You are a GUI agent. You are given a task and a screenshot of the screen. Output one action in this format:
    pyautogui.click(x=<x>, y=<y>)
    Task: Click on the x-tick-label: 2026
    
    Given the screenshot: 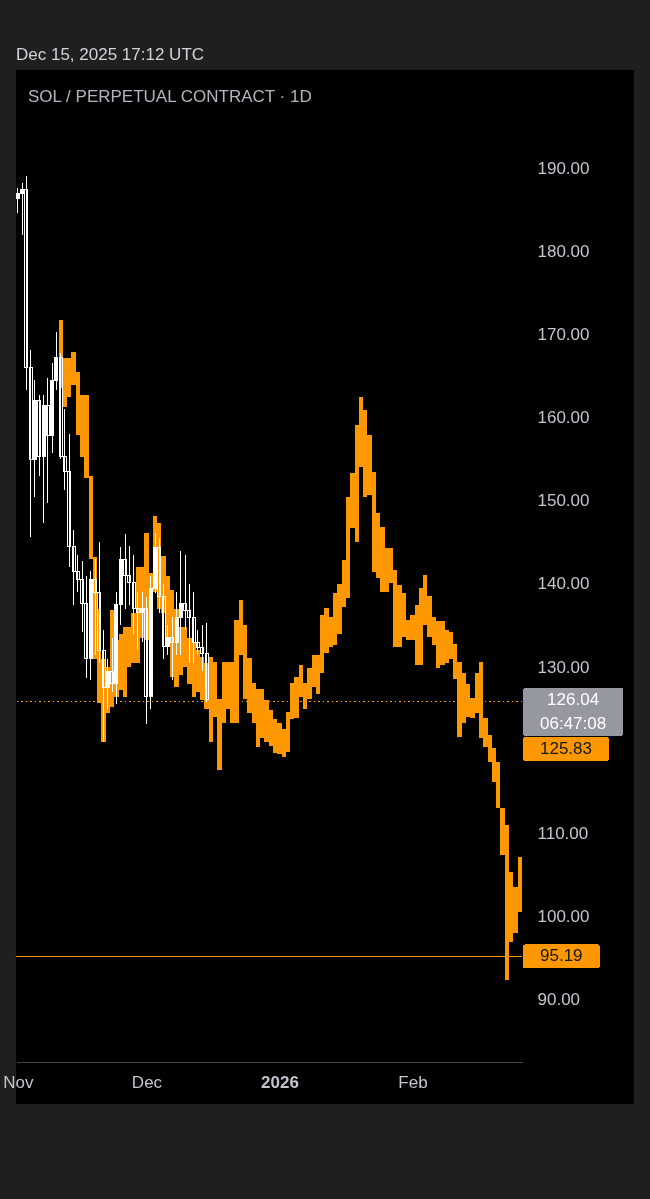 What is the action you would take?
    pyautogui.click(x=280, y=1082)
    